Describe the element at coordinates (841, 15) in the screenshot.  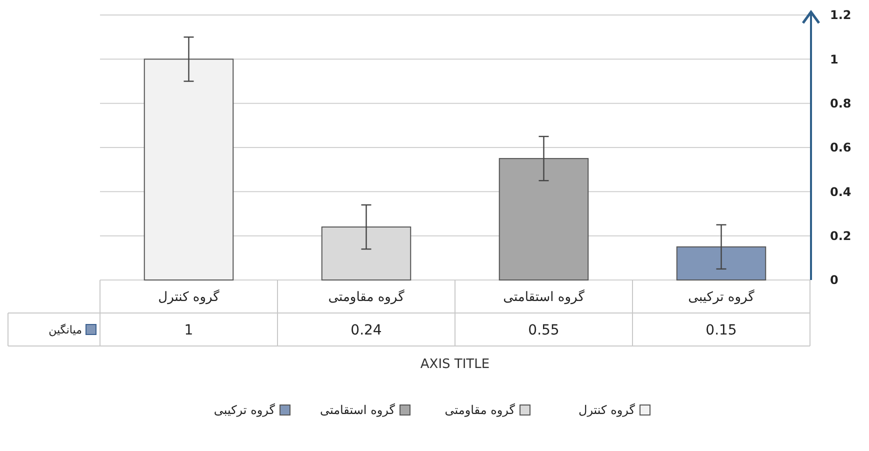
I see `y-tick-label: 1.2` at that location.